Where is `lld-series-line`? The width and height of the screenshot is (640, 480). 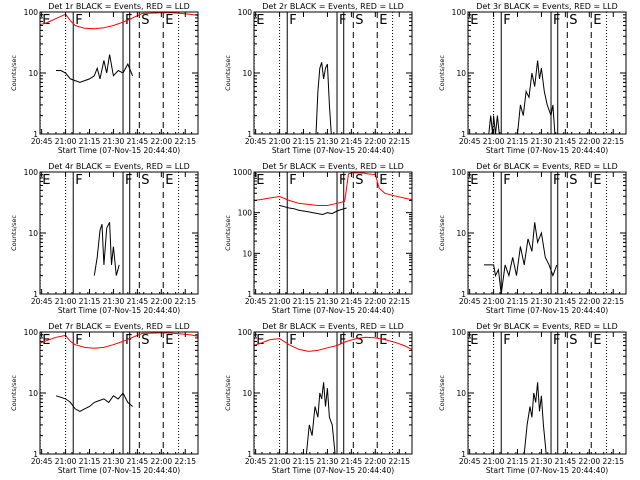 lld-series-line is located at coordinates (118, 340).